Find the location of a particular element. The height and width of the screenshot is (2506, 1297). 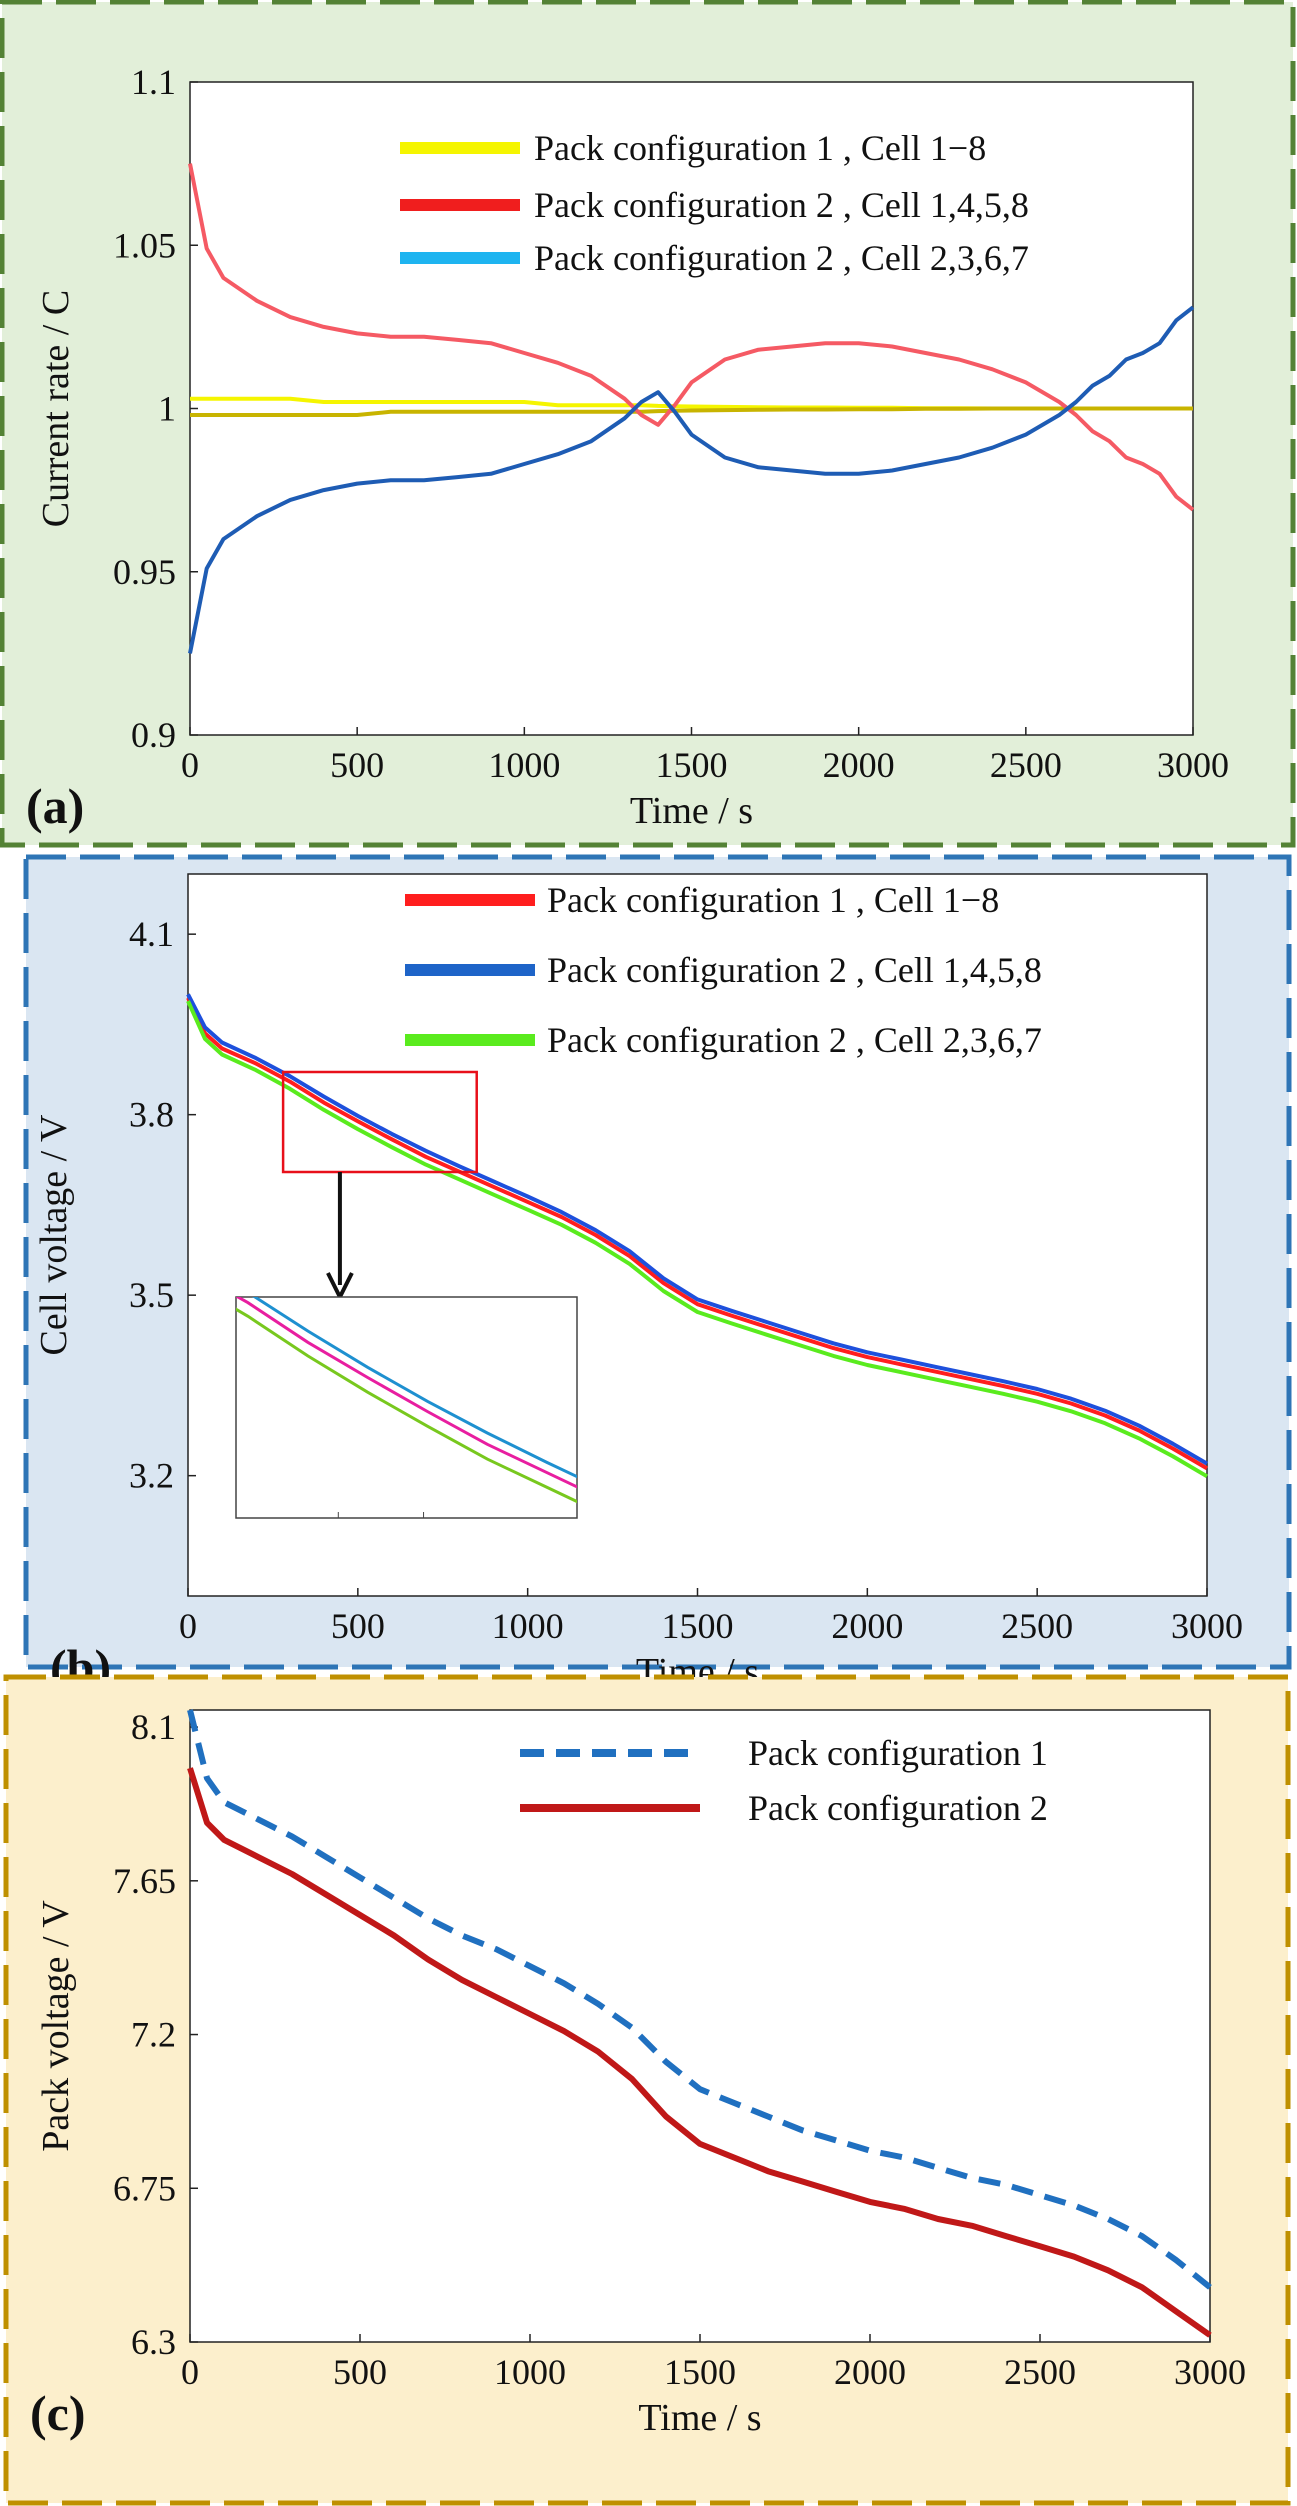

legend-label: Pack configuration 1 is located at coordinates (898, 1753).